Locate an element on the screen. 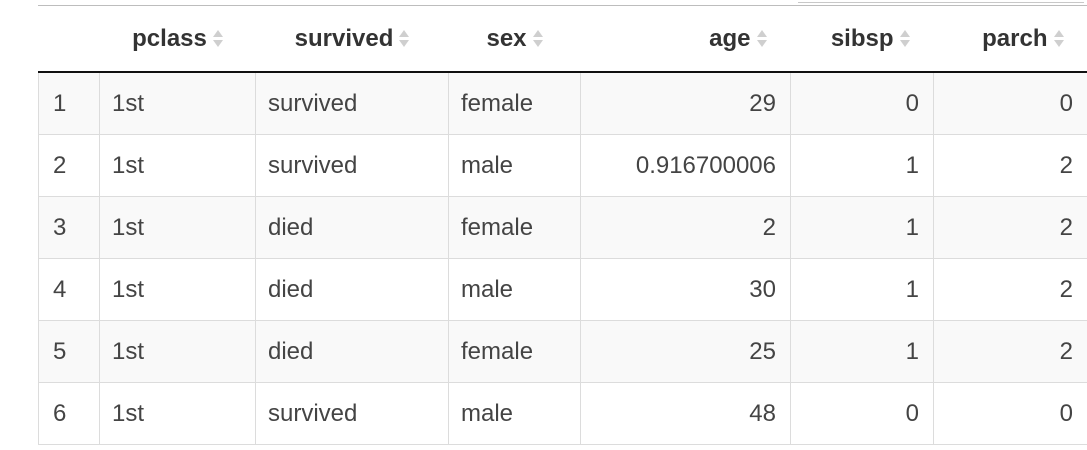 The width and height of the screenshot is (1087, 450). cell-rowid: 1 is located at coordinates (69, 103).